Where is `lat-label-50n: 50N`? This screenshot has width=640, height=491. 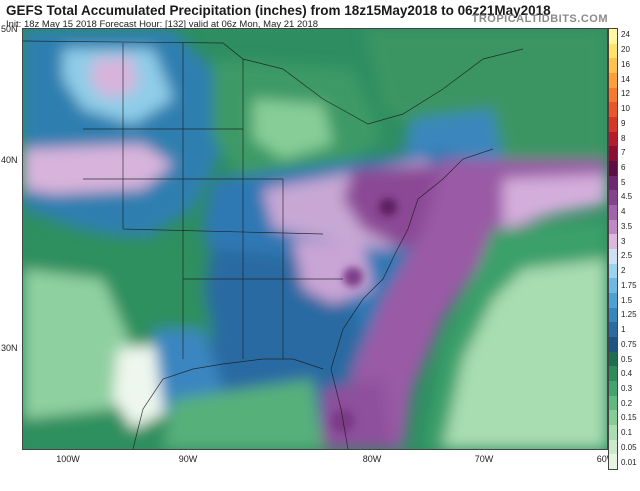 lat-label-50n: 50N is located at coordinates (9, 29).